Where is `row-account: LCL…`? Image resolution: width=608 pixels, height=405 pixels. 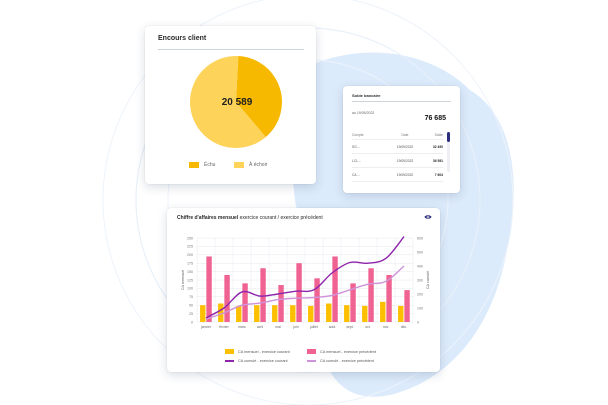
row-account: LCL… is located at coordinates (357, 160).